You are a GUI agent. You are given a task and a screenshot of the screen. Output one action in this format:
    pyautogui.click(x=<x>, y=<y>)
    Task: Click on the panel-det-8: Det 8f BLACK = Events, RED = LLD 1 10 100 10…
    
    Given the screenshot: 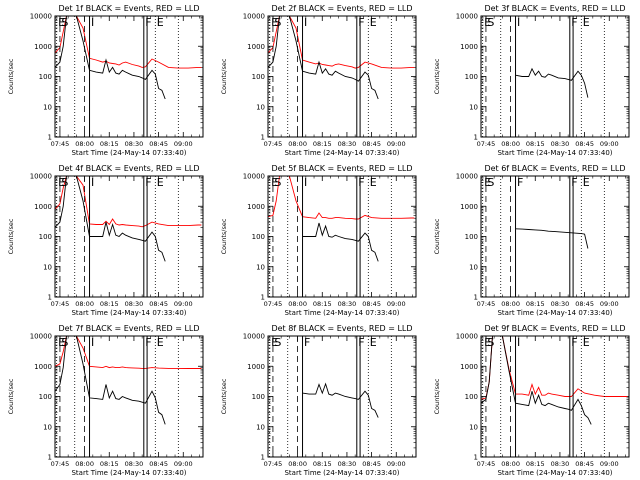 What is the action you would take?
    pyautogui.click(x=318, y=400)
    